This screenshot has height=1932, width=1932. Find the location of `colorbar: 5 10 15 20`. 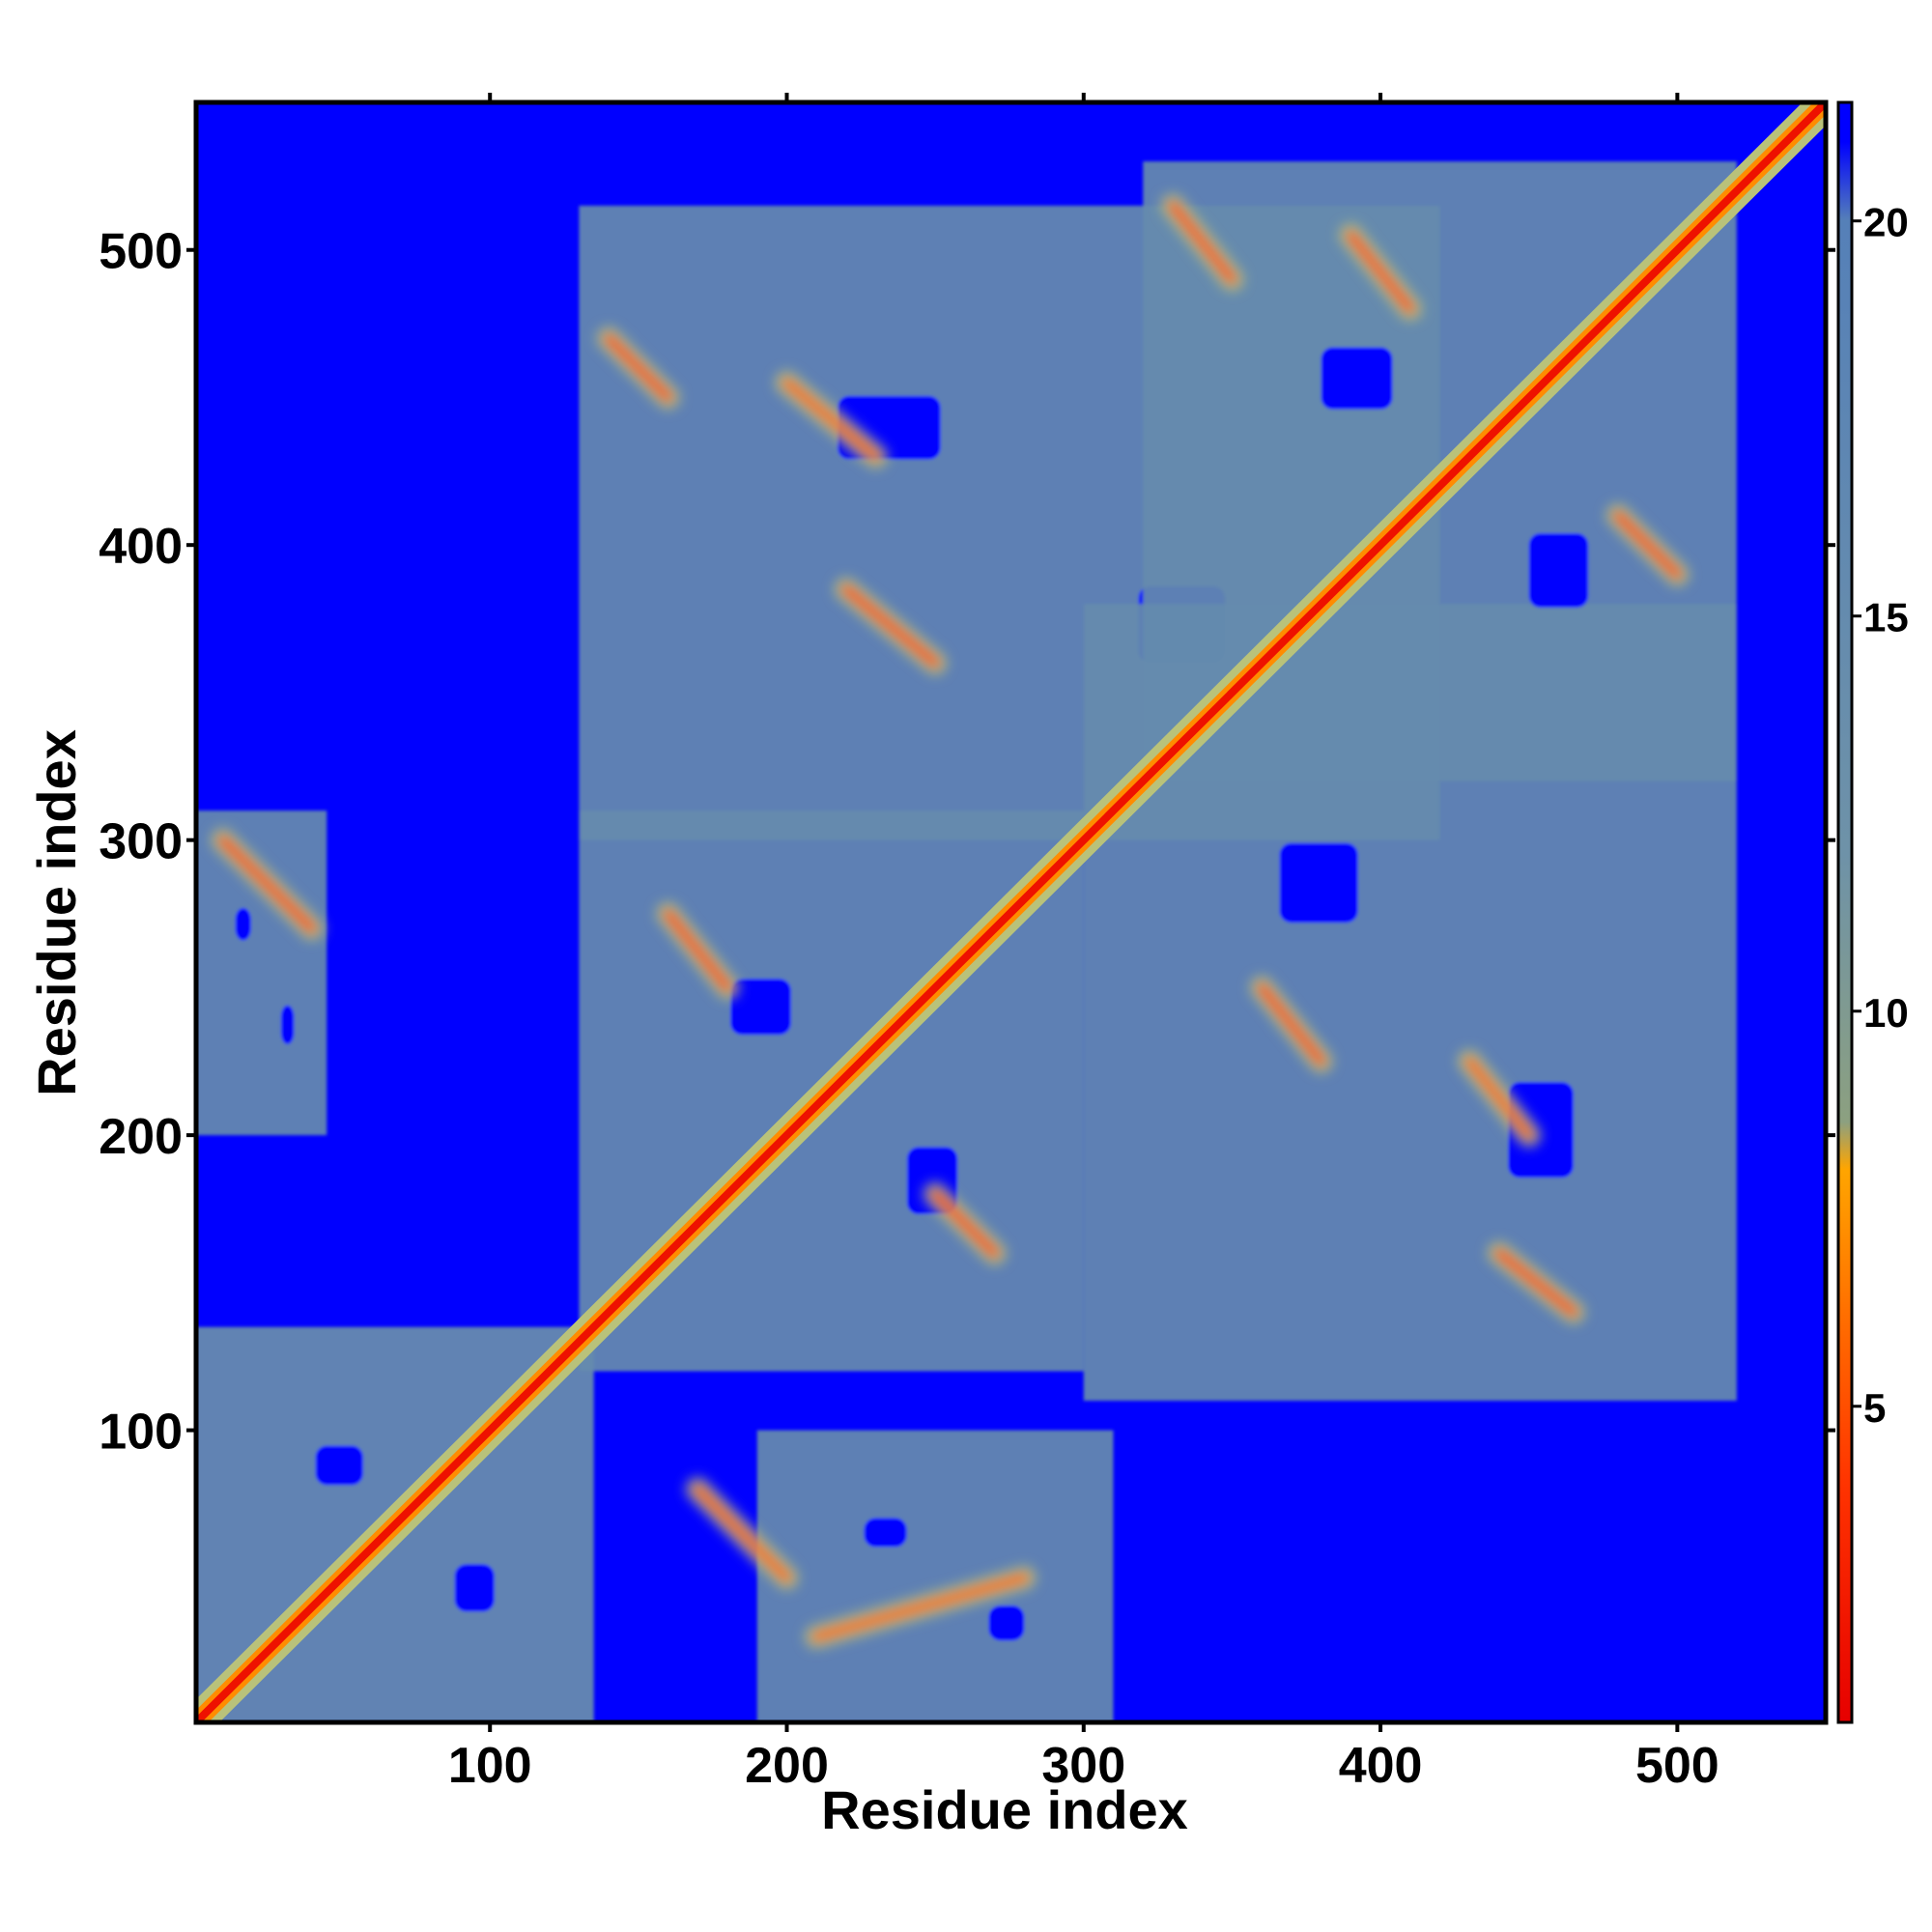

colorbar: 5 10 15 20 is located at coordinates (1872, 912).